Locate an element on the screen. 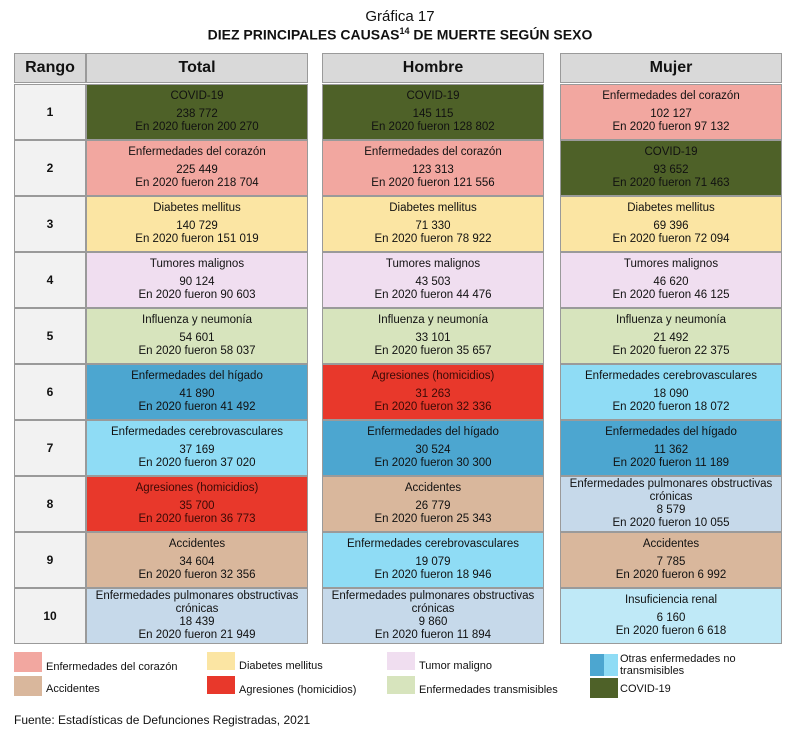 The image size is (800, 738). cause-value: 93 652 is located at coordinates (671, 170).